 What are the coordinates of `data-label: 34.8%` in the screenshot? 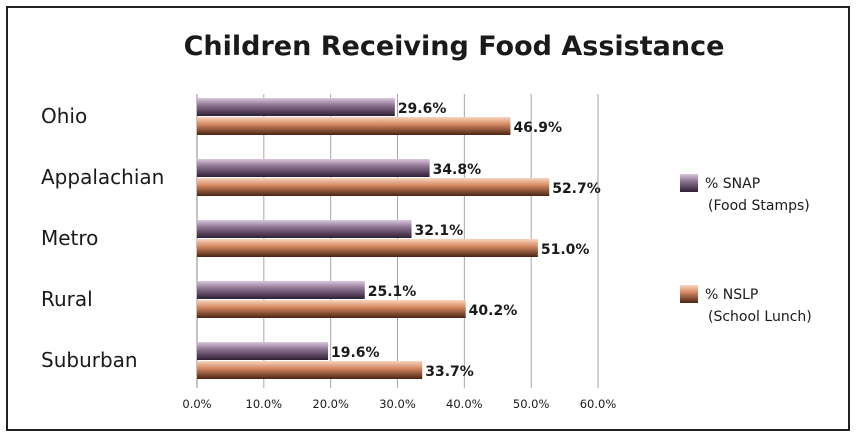 It's located at (457, 170).